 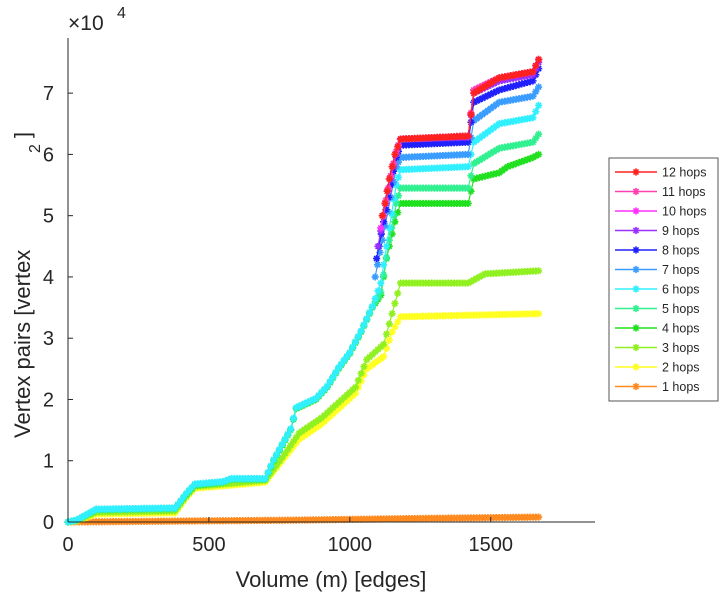 I want to click on y-exponent-label: ×10 4, so click(x=97, y=20).